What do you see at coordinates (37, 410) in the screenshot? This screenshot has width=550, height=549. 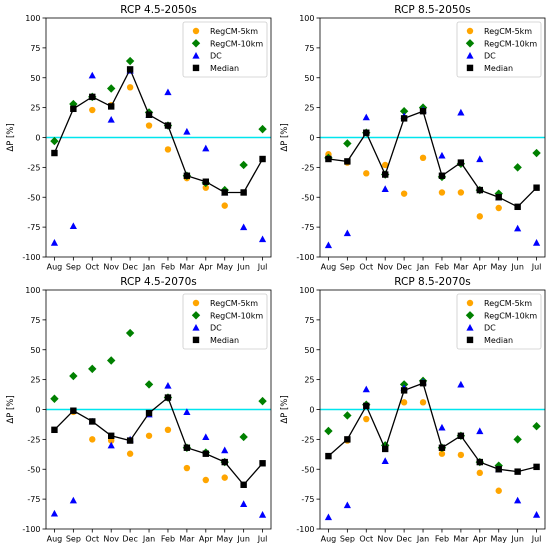 I see `y-tick-label: 0` at bounding box center [37, 410].